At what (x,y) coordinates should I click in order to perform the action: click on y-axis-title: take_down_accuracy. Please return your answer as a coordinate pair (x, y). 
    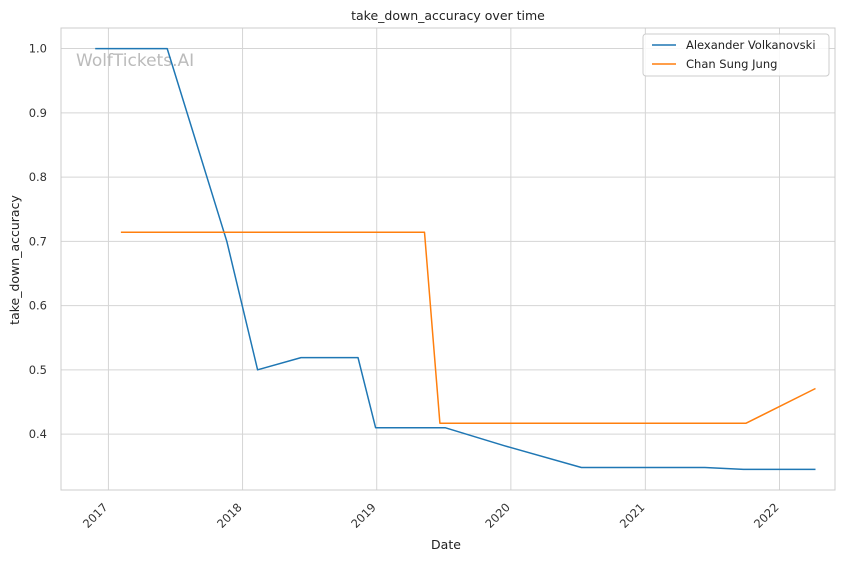
    Looking at the image, I should click on (14, 260).